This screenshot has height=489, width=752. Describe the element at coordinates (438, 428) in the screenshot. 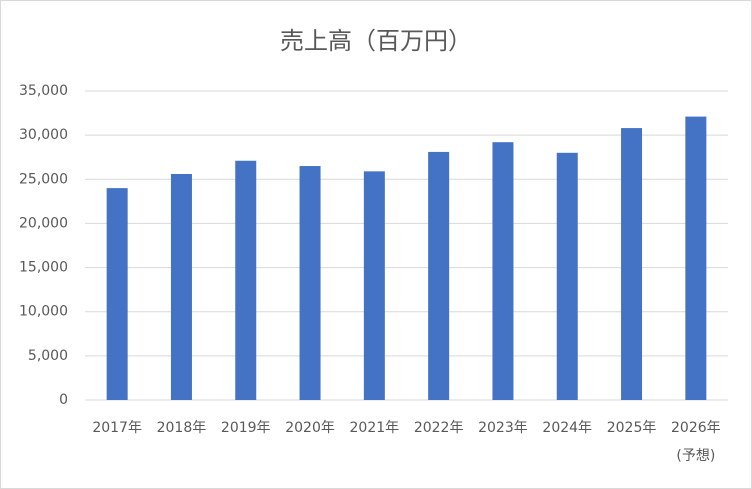

I see `x-tick-label: 2022年` at that location.